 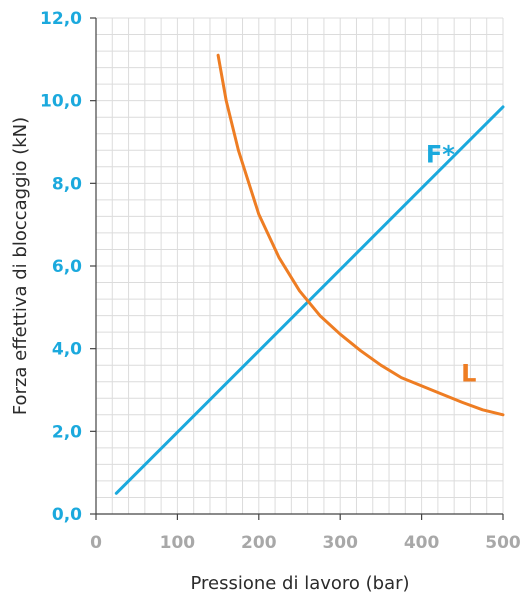 What do you see at coordinates (67, 432) in the screenshot?
I see `y-tick-label: 2,0` at bounding box center [67, 432].